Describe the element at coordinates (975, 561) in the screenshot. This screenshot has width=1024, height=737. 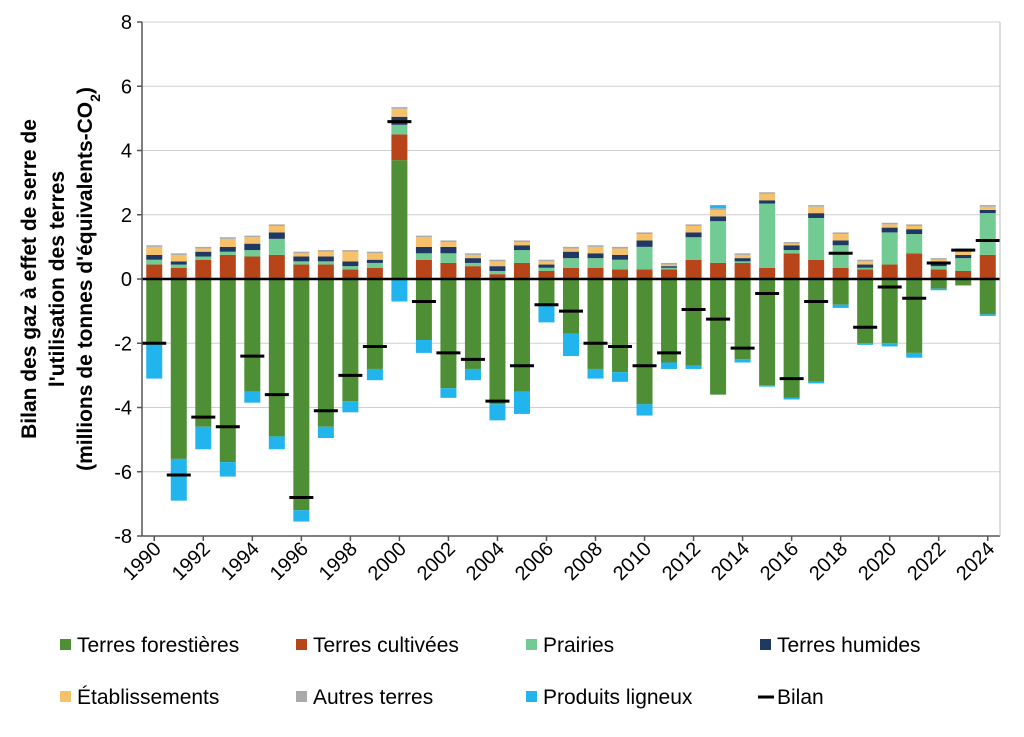
I see `x-tick-label: 2024` at that location.